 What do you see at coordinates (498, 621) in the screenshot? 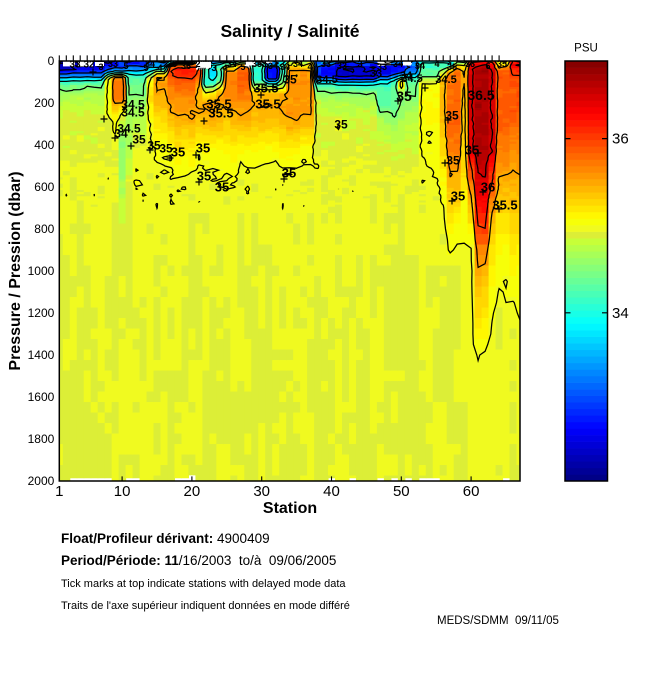
I see `svg-text: MEDS/SDMM 09/11/05` at bounding box center [498, 621].